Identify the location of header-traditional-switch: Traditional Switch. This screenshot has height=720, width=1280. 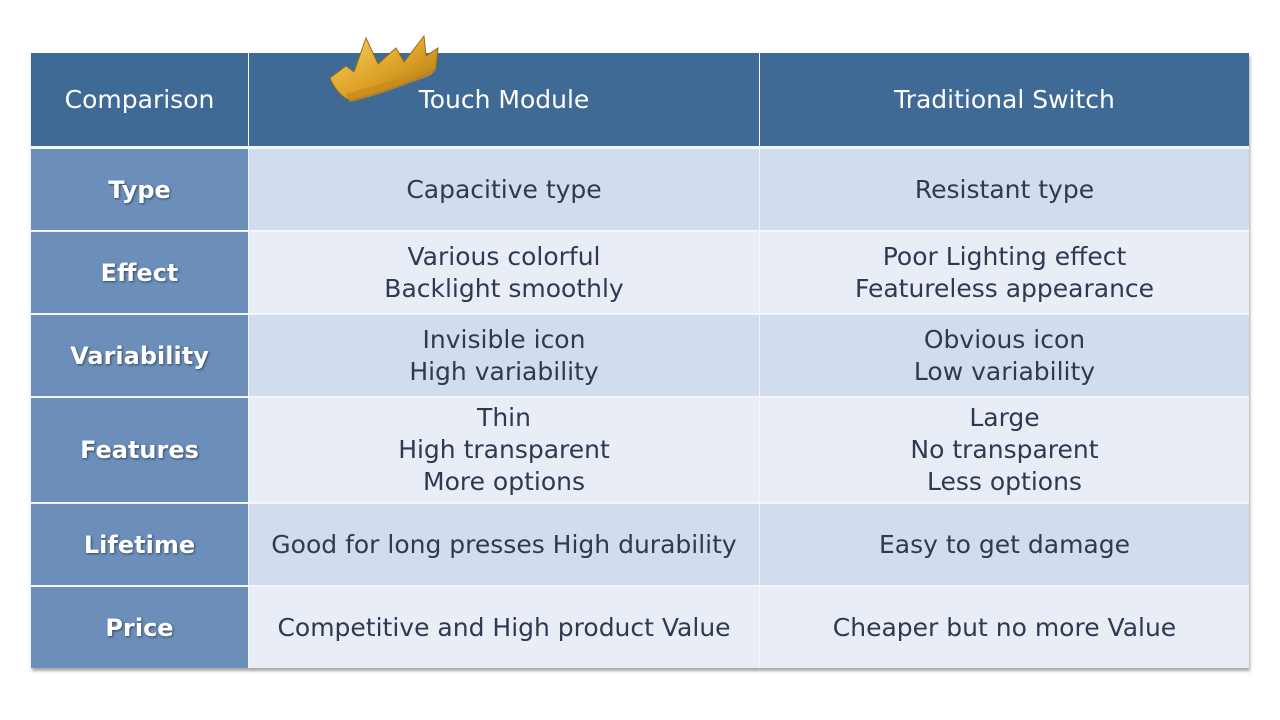
(1004, 99).